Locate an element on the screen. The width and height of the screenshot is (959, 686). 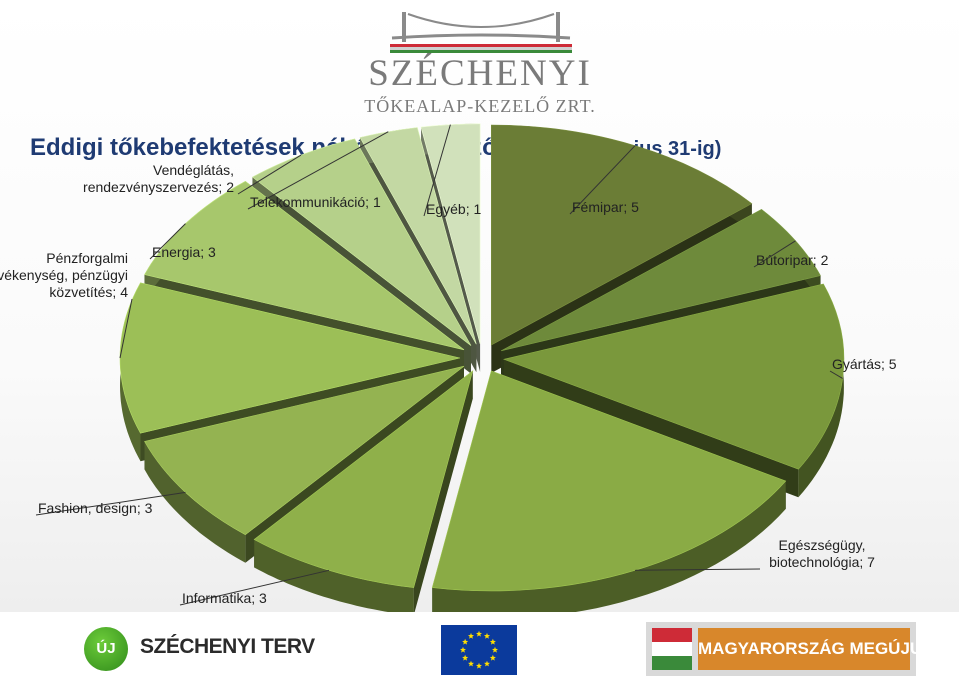
szechenyi-logo: SZÉCHENYI TŐKEALAP-KEZELŐ ZRT. is located at coordinates (480, 61).